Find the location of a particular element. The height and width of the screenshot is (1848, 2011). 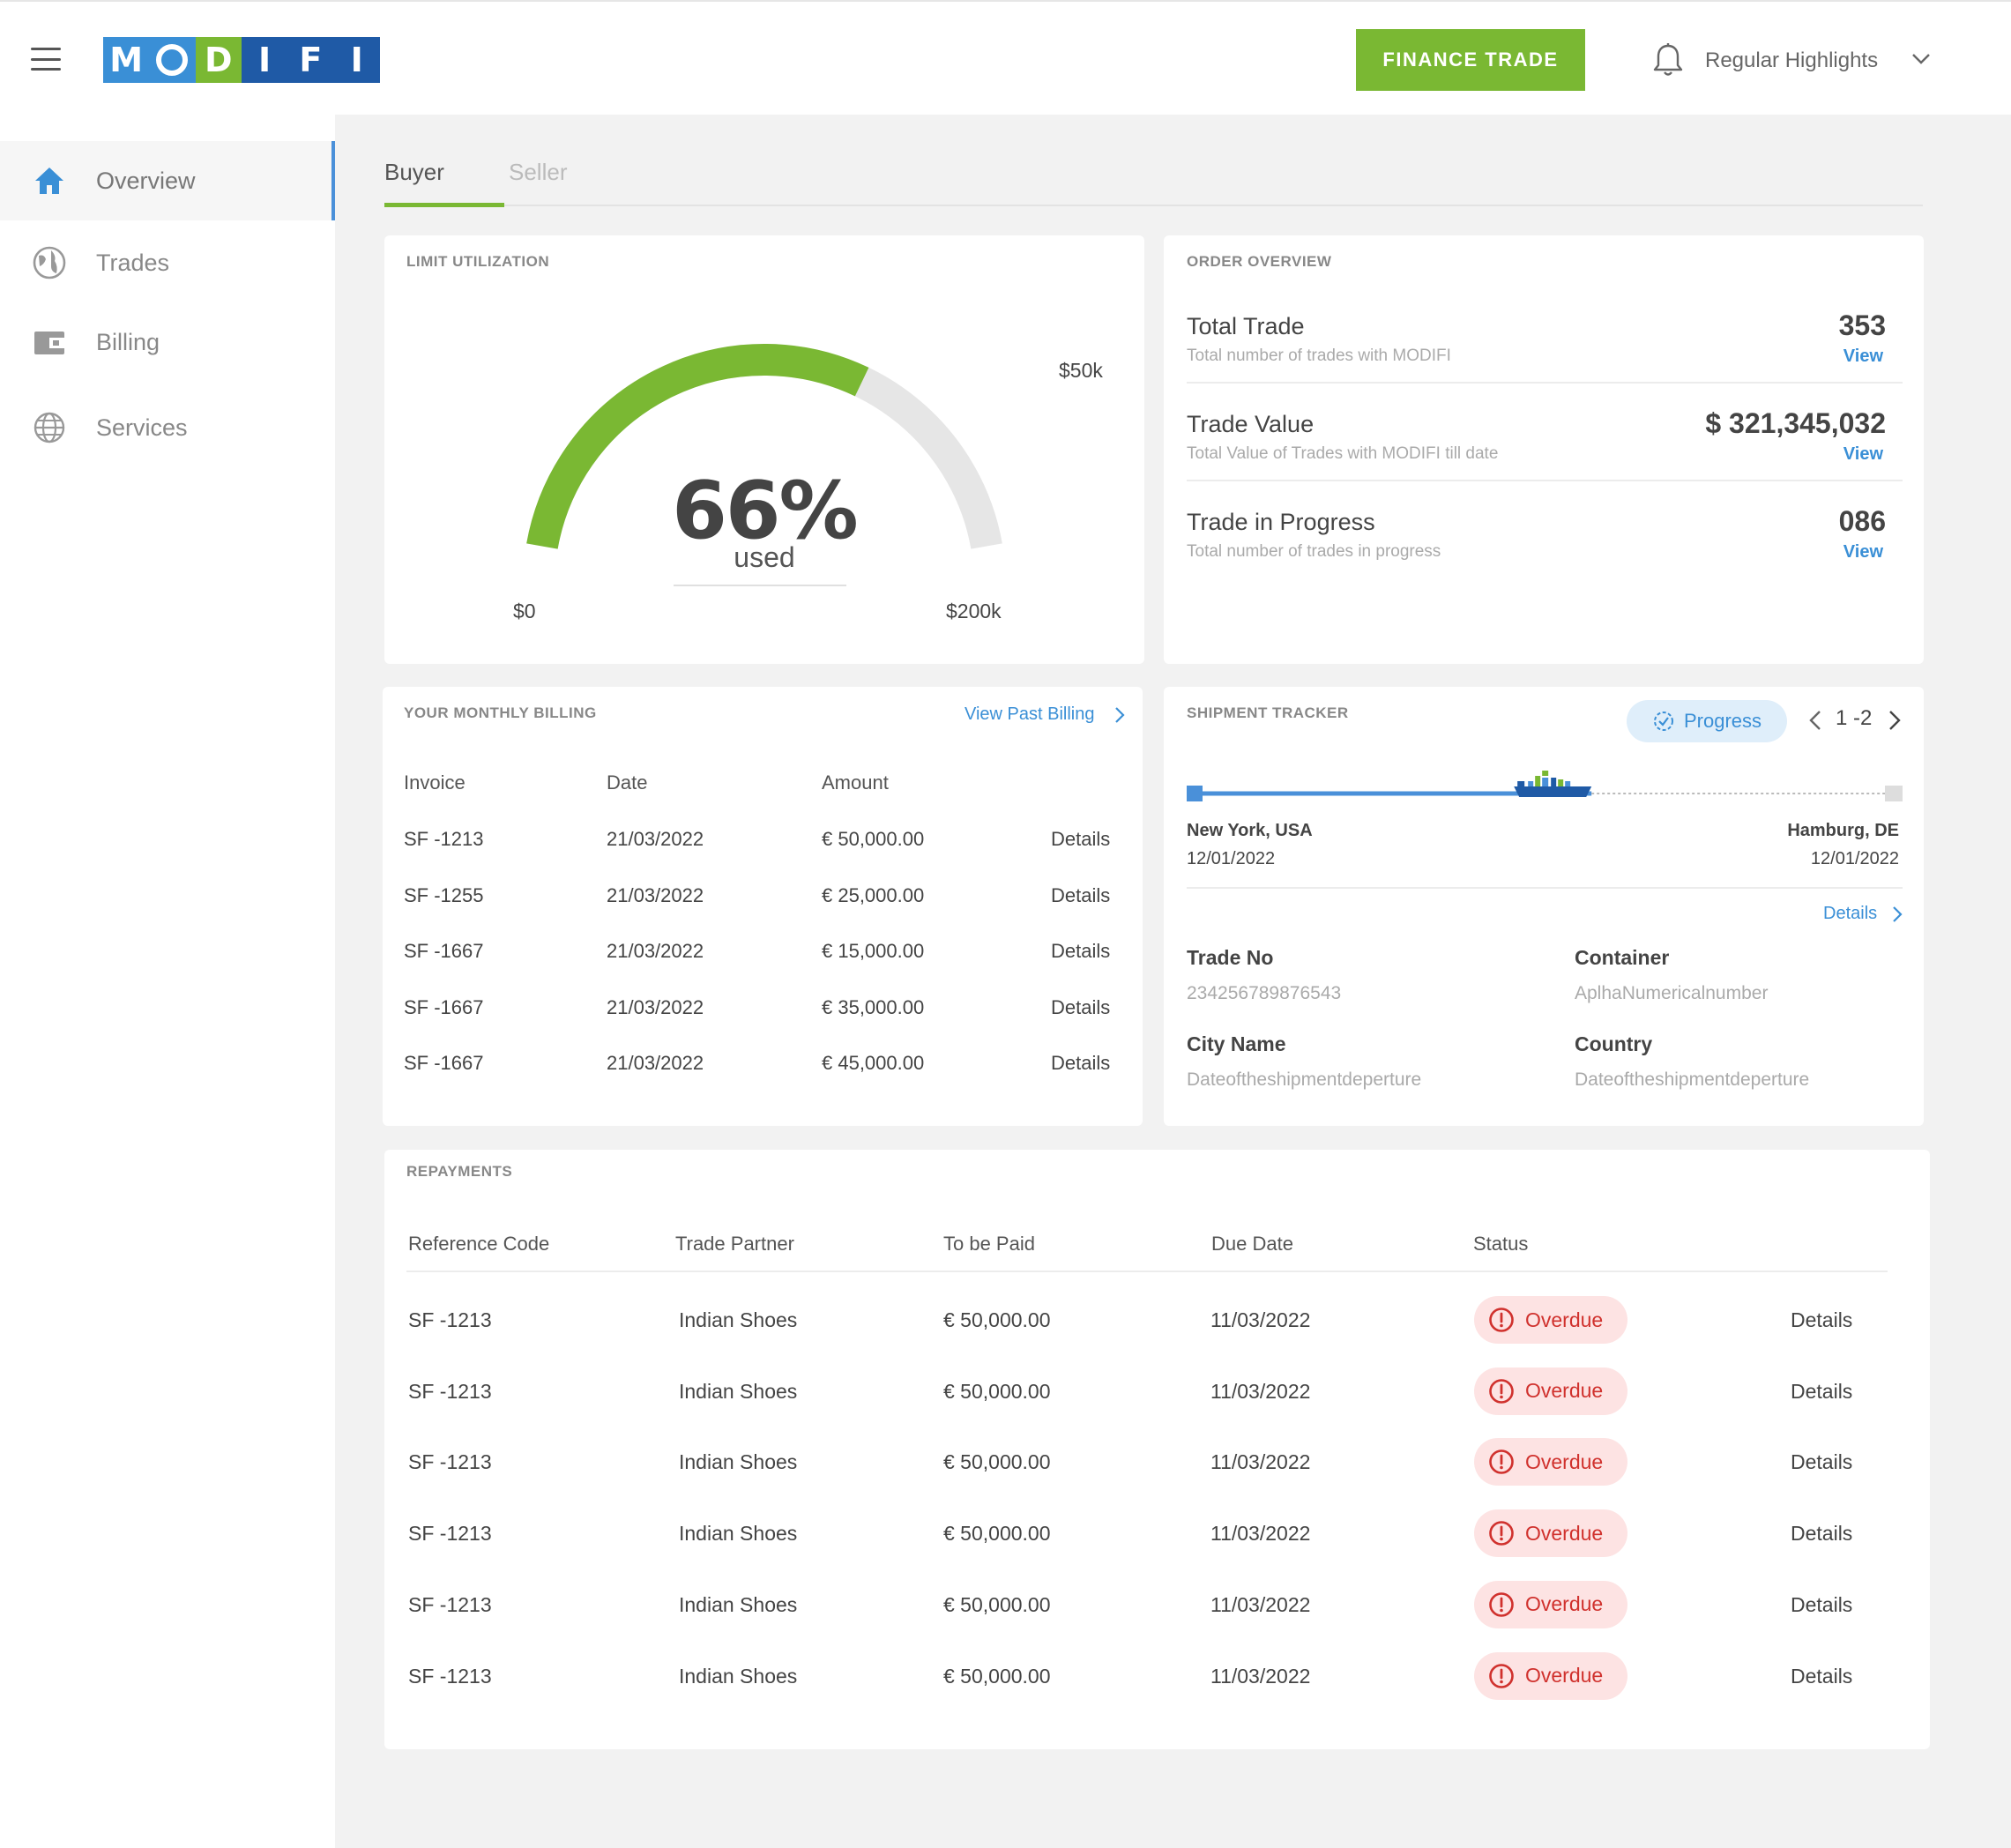

user-menu-name: Regular Highlights is located at coordinates (1792, 60).